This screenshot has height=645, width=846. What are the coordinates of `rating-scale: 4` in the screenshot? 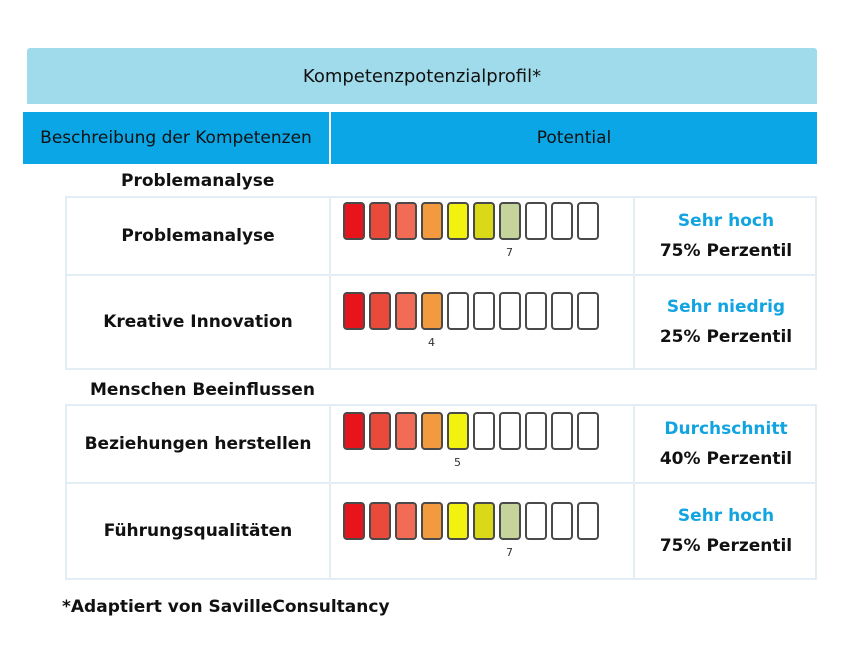 It's located at (471, 320).